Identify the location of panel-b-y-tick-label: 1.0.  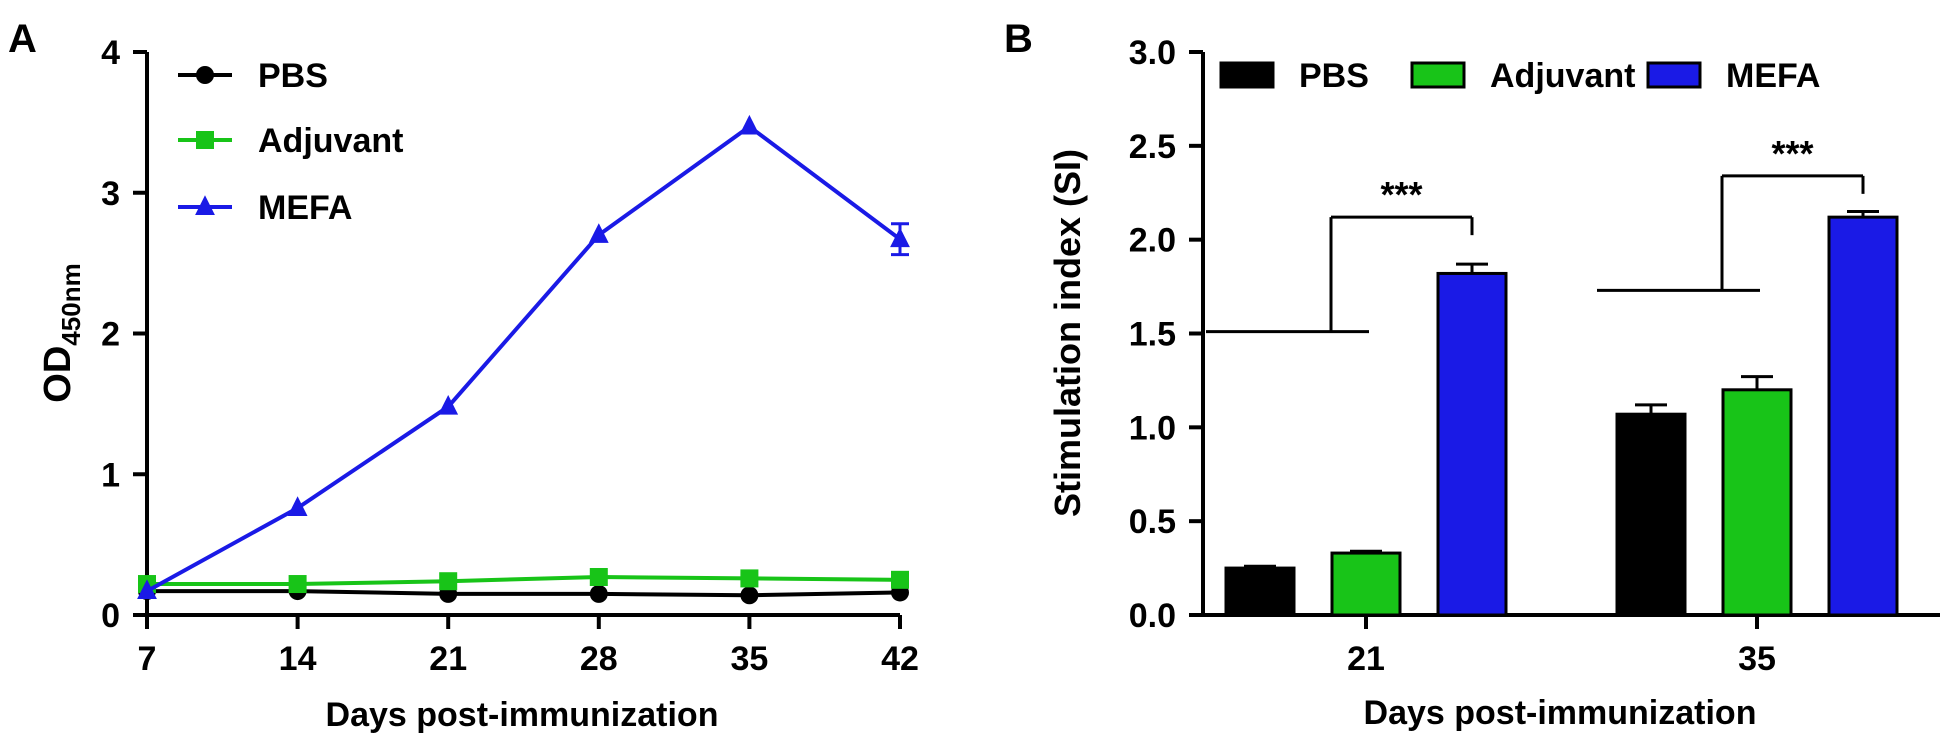
(1152, 428).